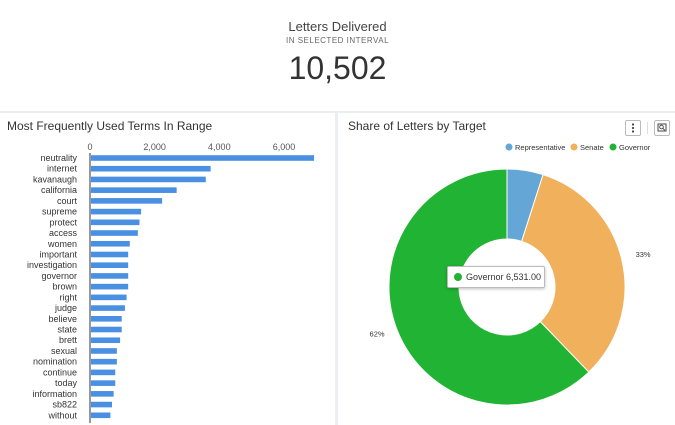 The image size is (675, 425). Describe the element at coordinates (458, 277) in the screenshot. I see `tooltip-color-dot` at that location.